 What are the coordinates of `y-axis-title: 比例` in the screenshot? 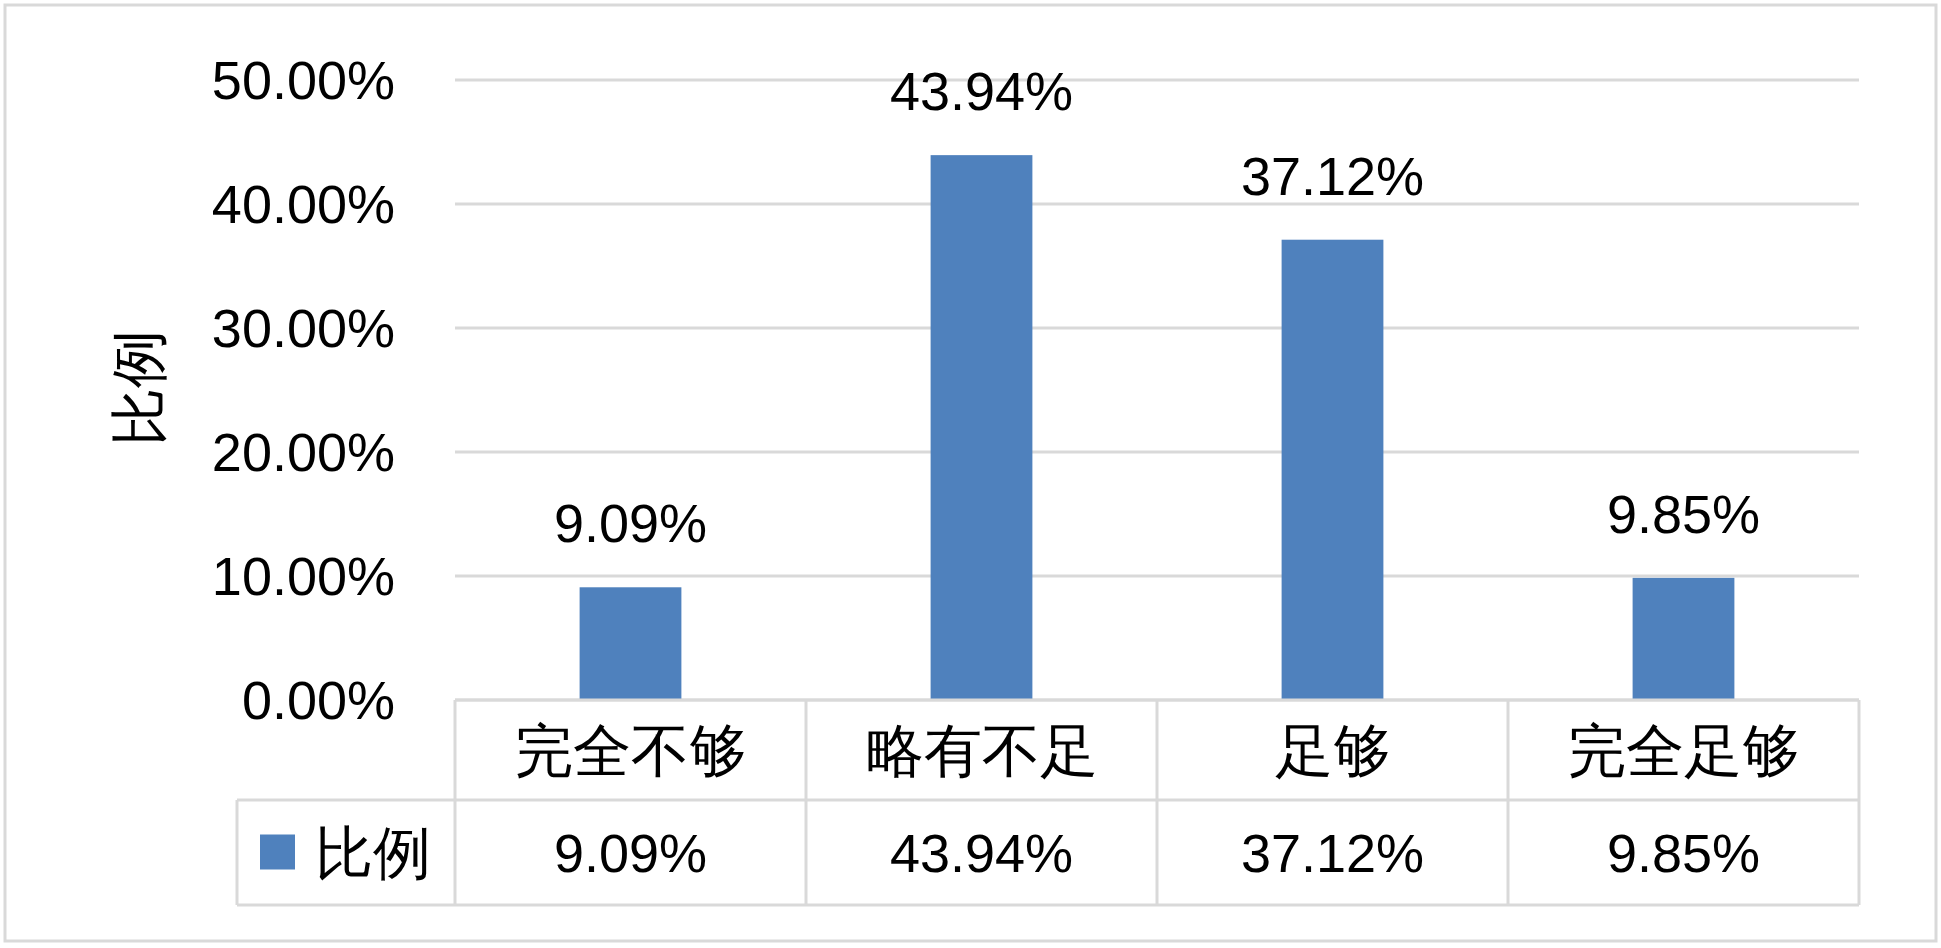 It's located at (138, 388).